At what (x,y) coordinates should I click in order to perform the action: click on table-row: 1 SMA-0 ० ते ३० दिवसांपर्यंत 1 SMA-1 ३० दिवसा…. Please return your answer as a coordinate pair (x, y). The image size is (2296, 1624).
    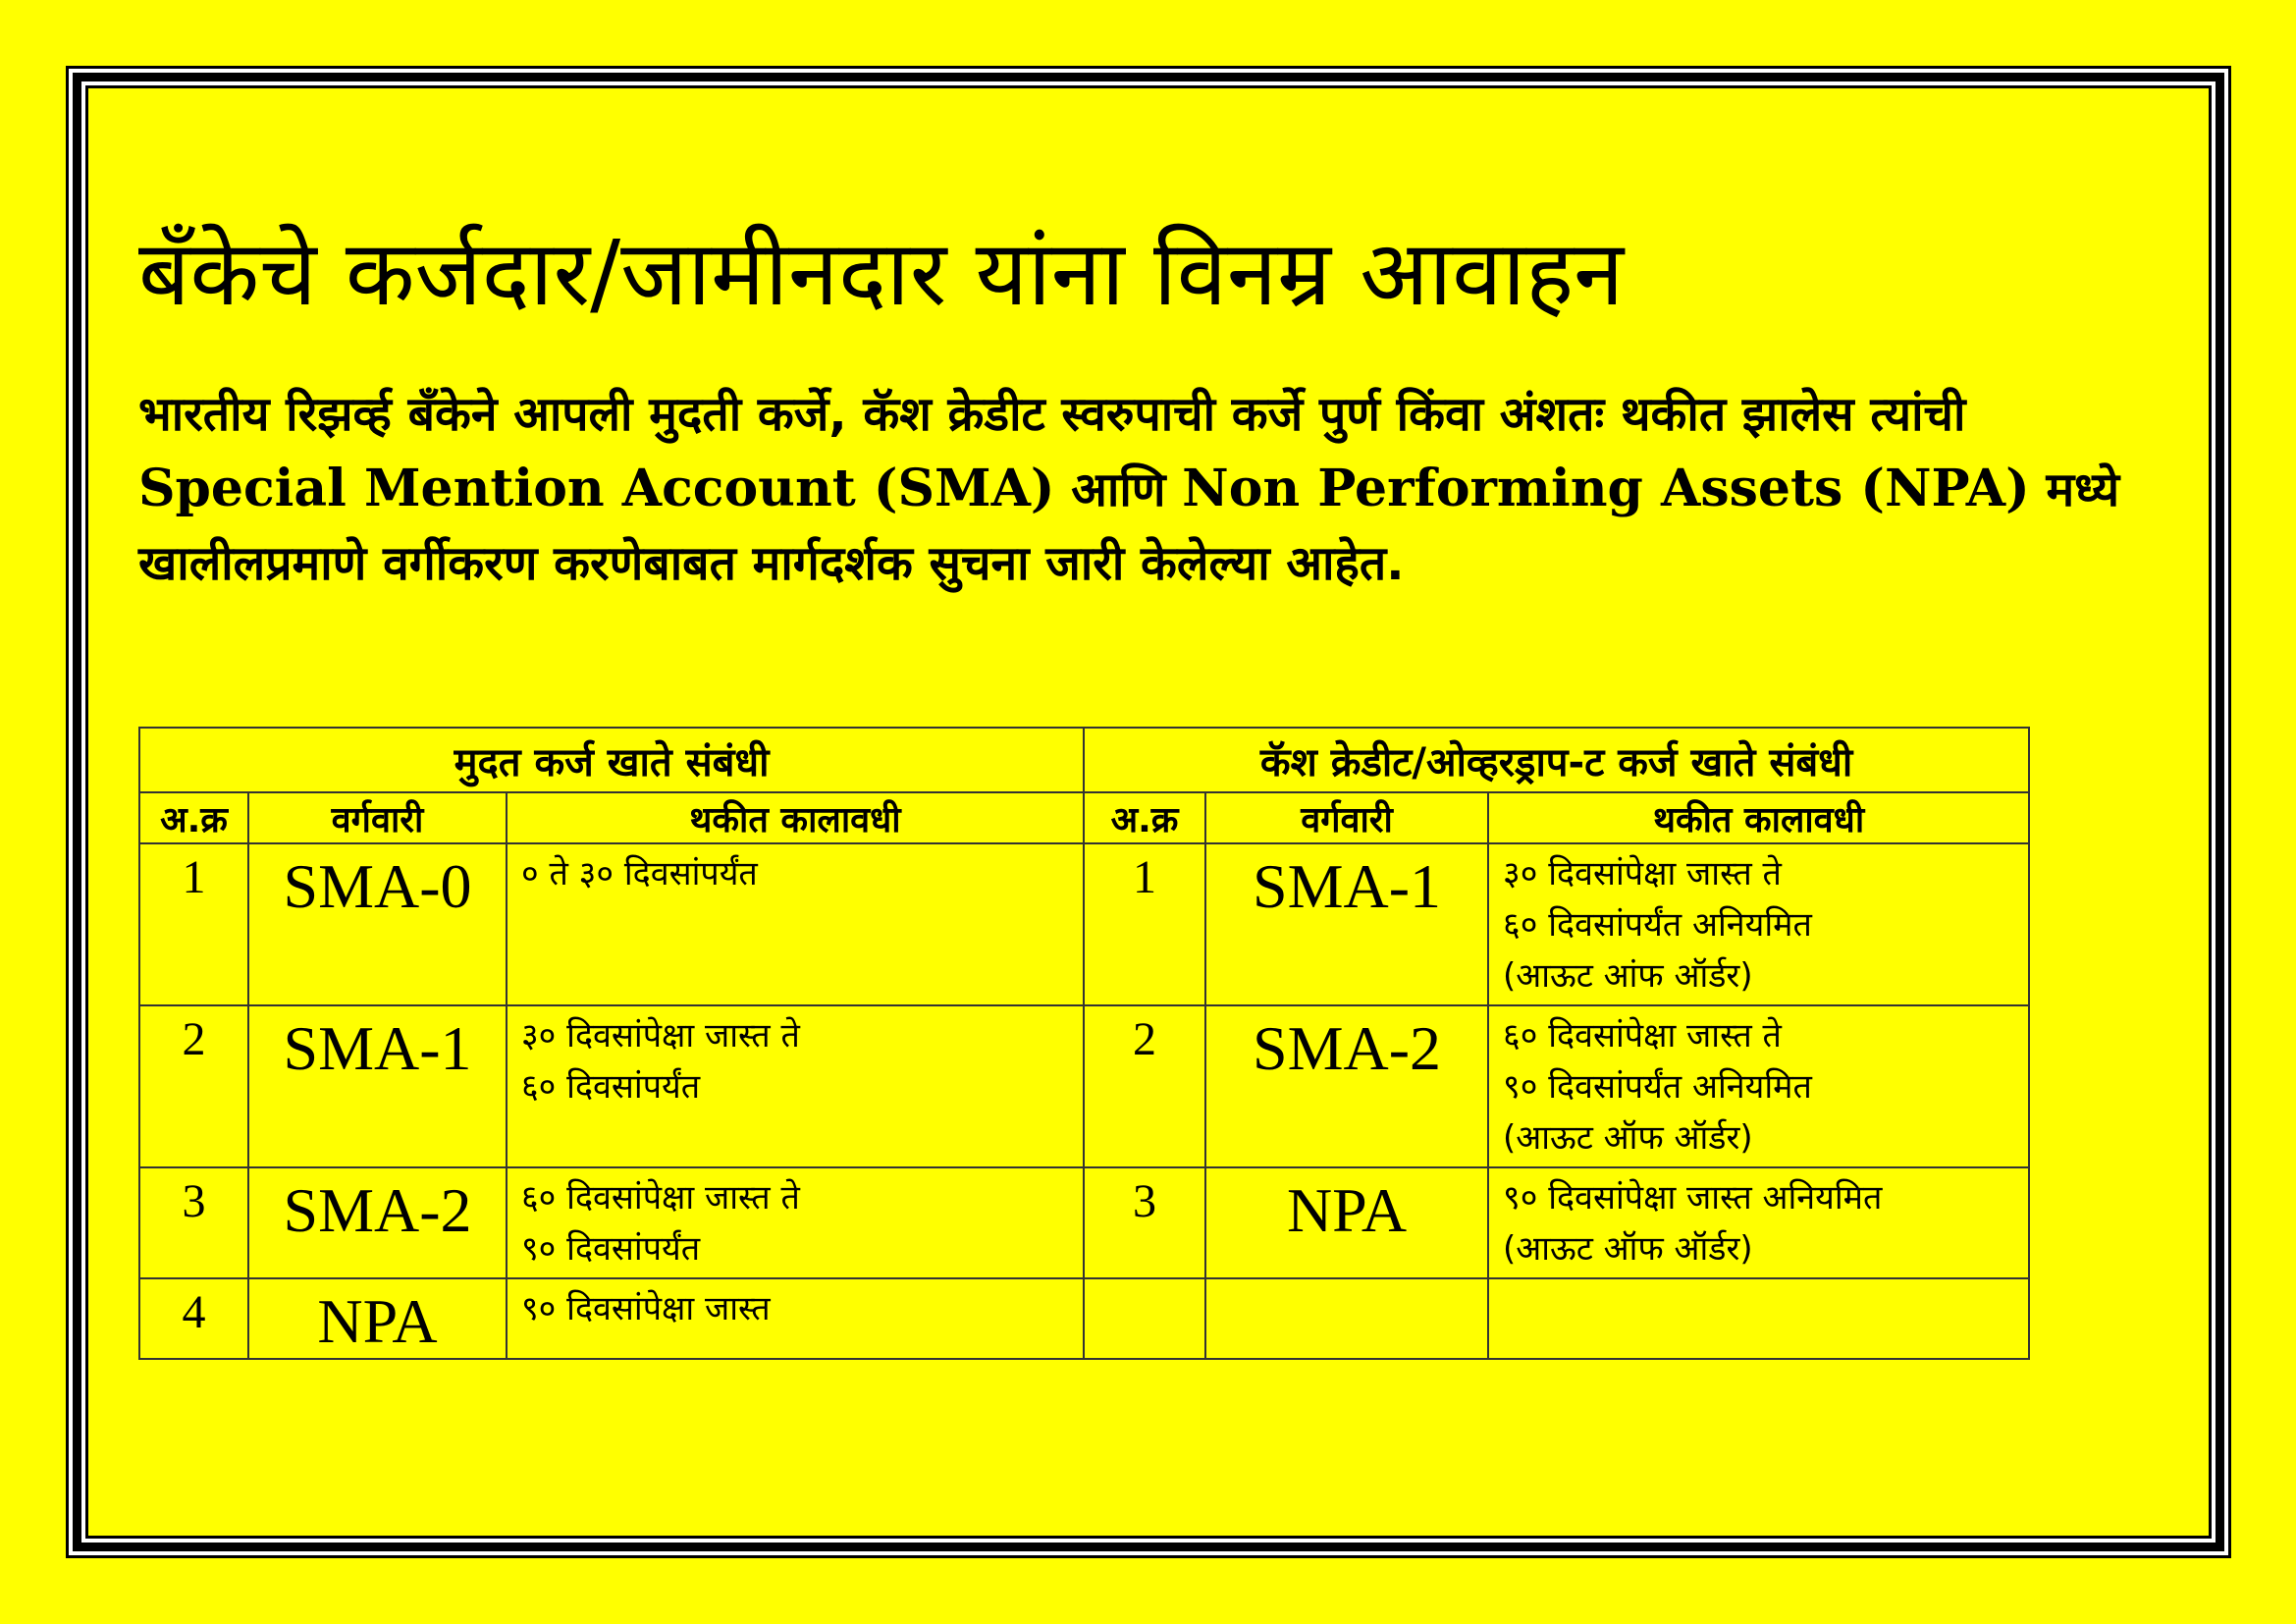
    Looking at the image, I should click on (1084, 924).